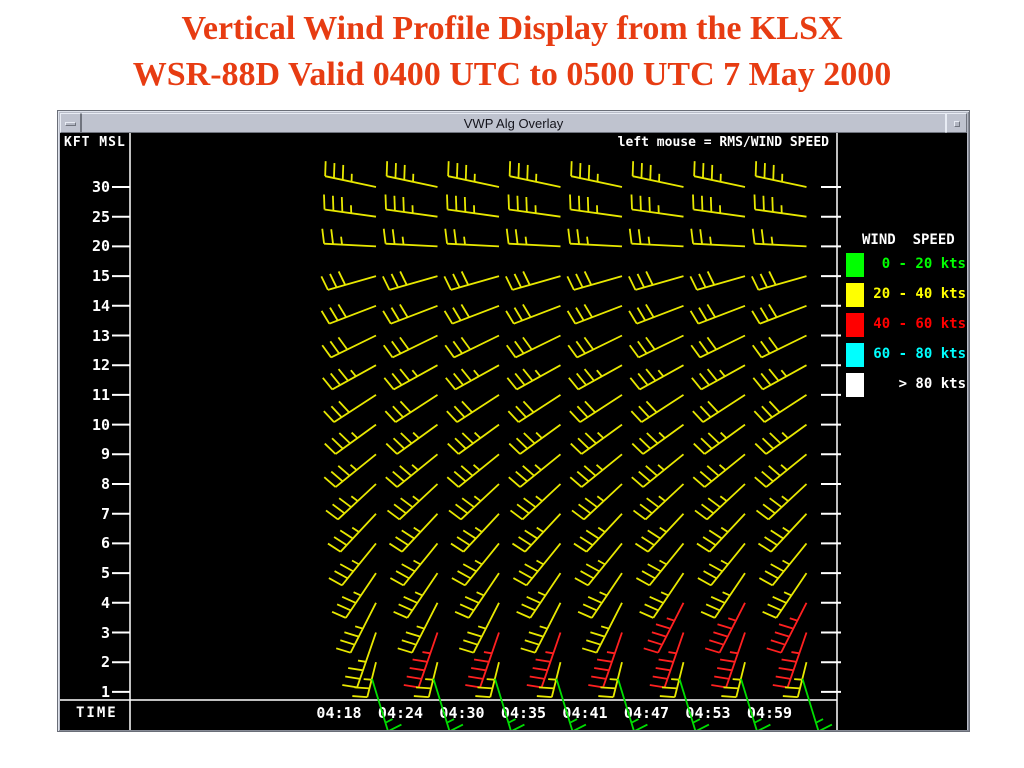 Image resolution: width=1024 pixels, height=768 pixels. I want to click on time-label: 04:47, so click(646, 713).